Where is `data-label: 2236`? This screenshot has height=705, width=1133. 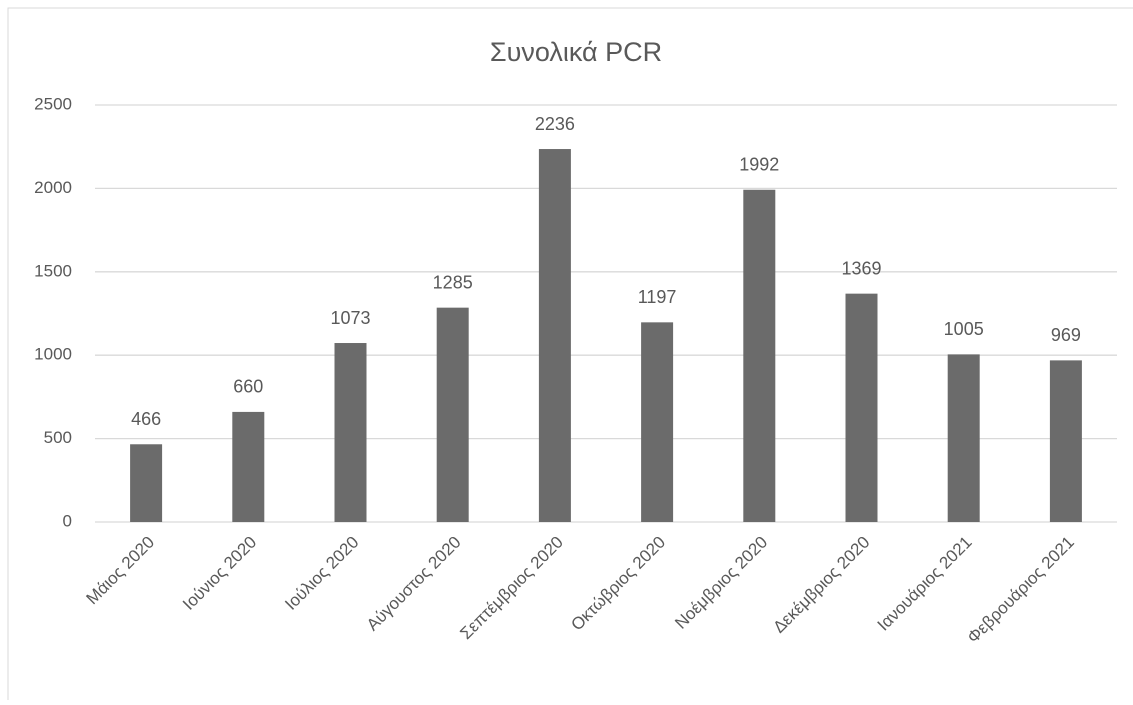
data-label: 2236 is located at coordinates (555, 124).